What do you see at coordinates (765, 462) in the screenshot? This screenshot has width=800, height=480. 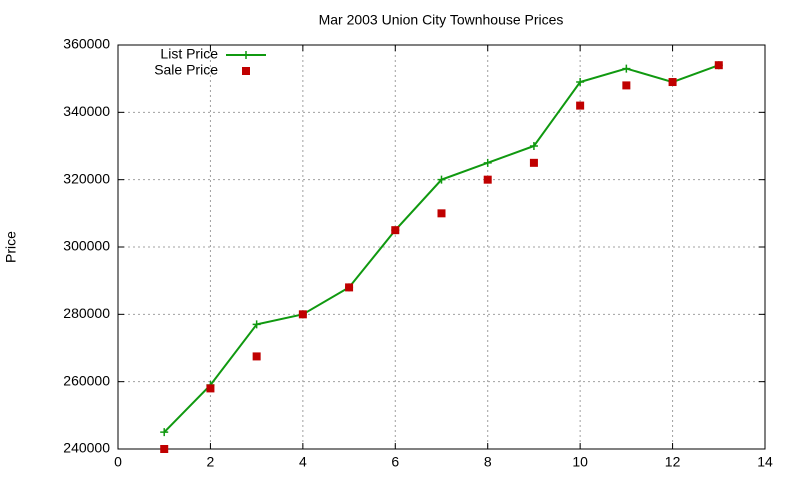 I see `x-tick-label: 14` at bounding box center [765, 462].